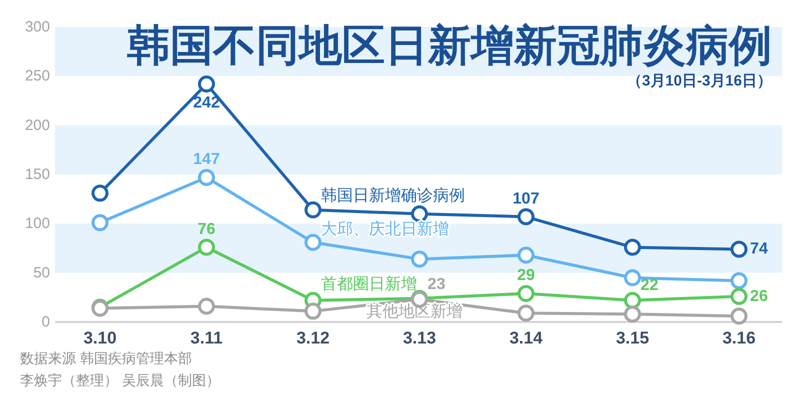  I want to click on text: （3月10日-3月16日）, so click(699, 81).